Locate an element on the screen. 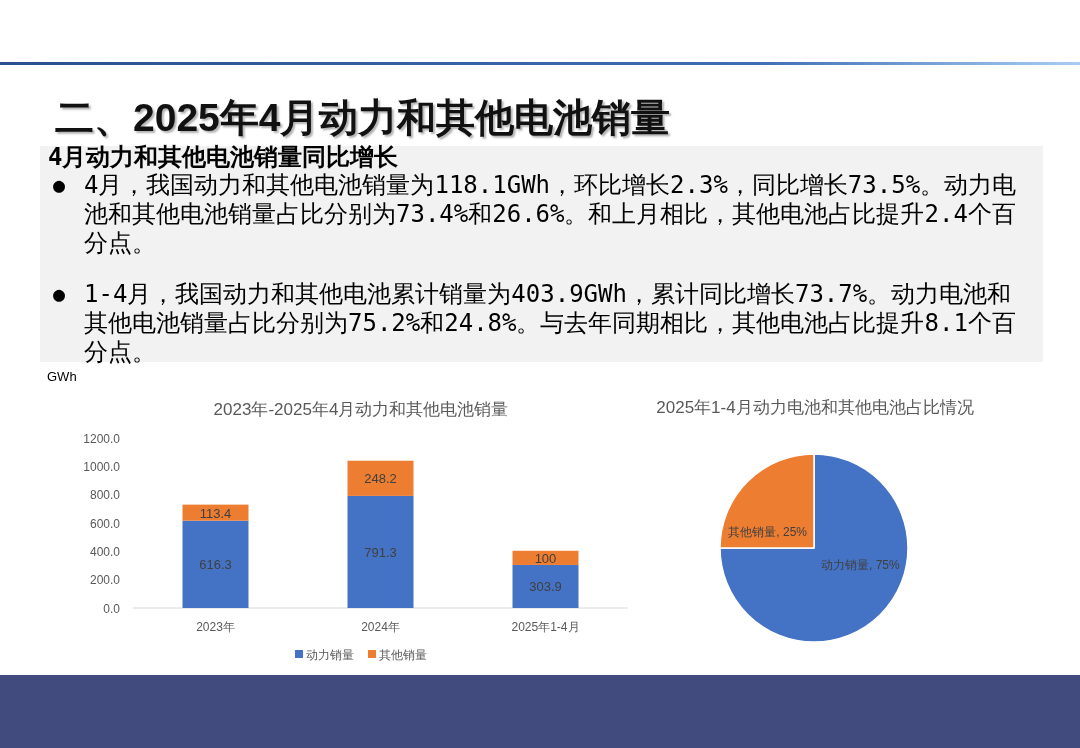  chart-title: 2025年1-4月动力电池和其他电池占比情况 is located at coordinates (815, 407).